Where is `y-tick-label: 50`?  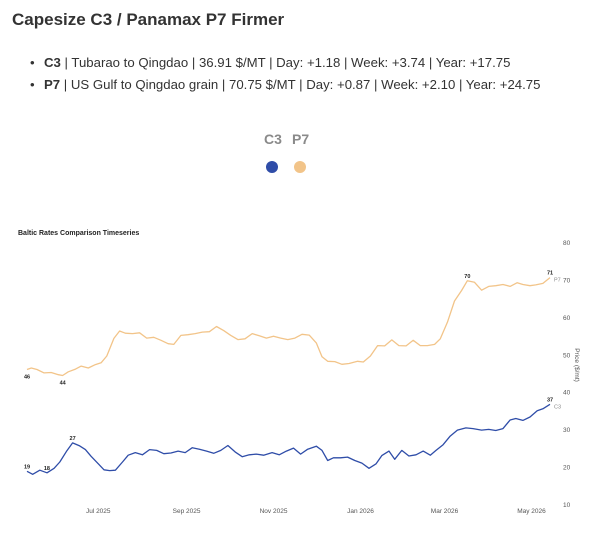 y-tick-label: 50 is located at coordinates (567, 355).